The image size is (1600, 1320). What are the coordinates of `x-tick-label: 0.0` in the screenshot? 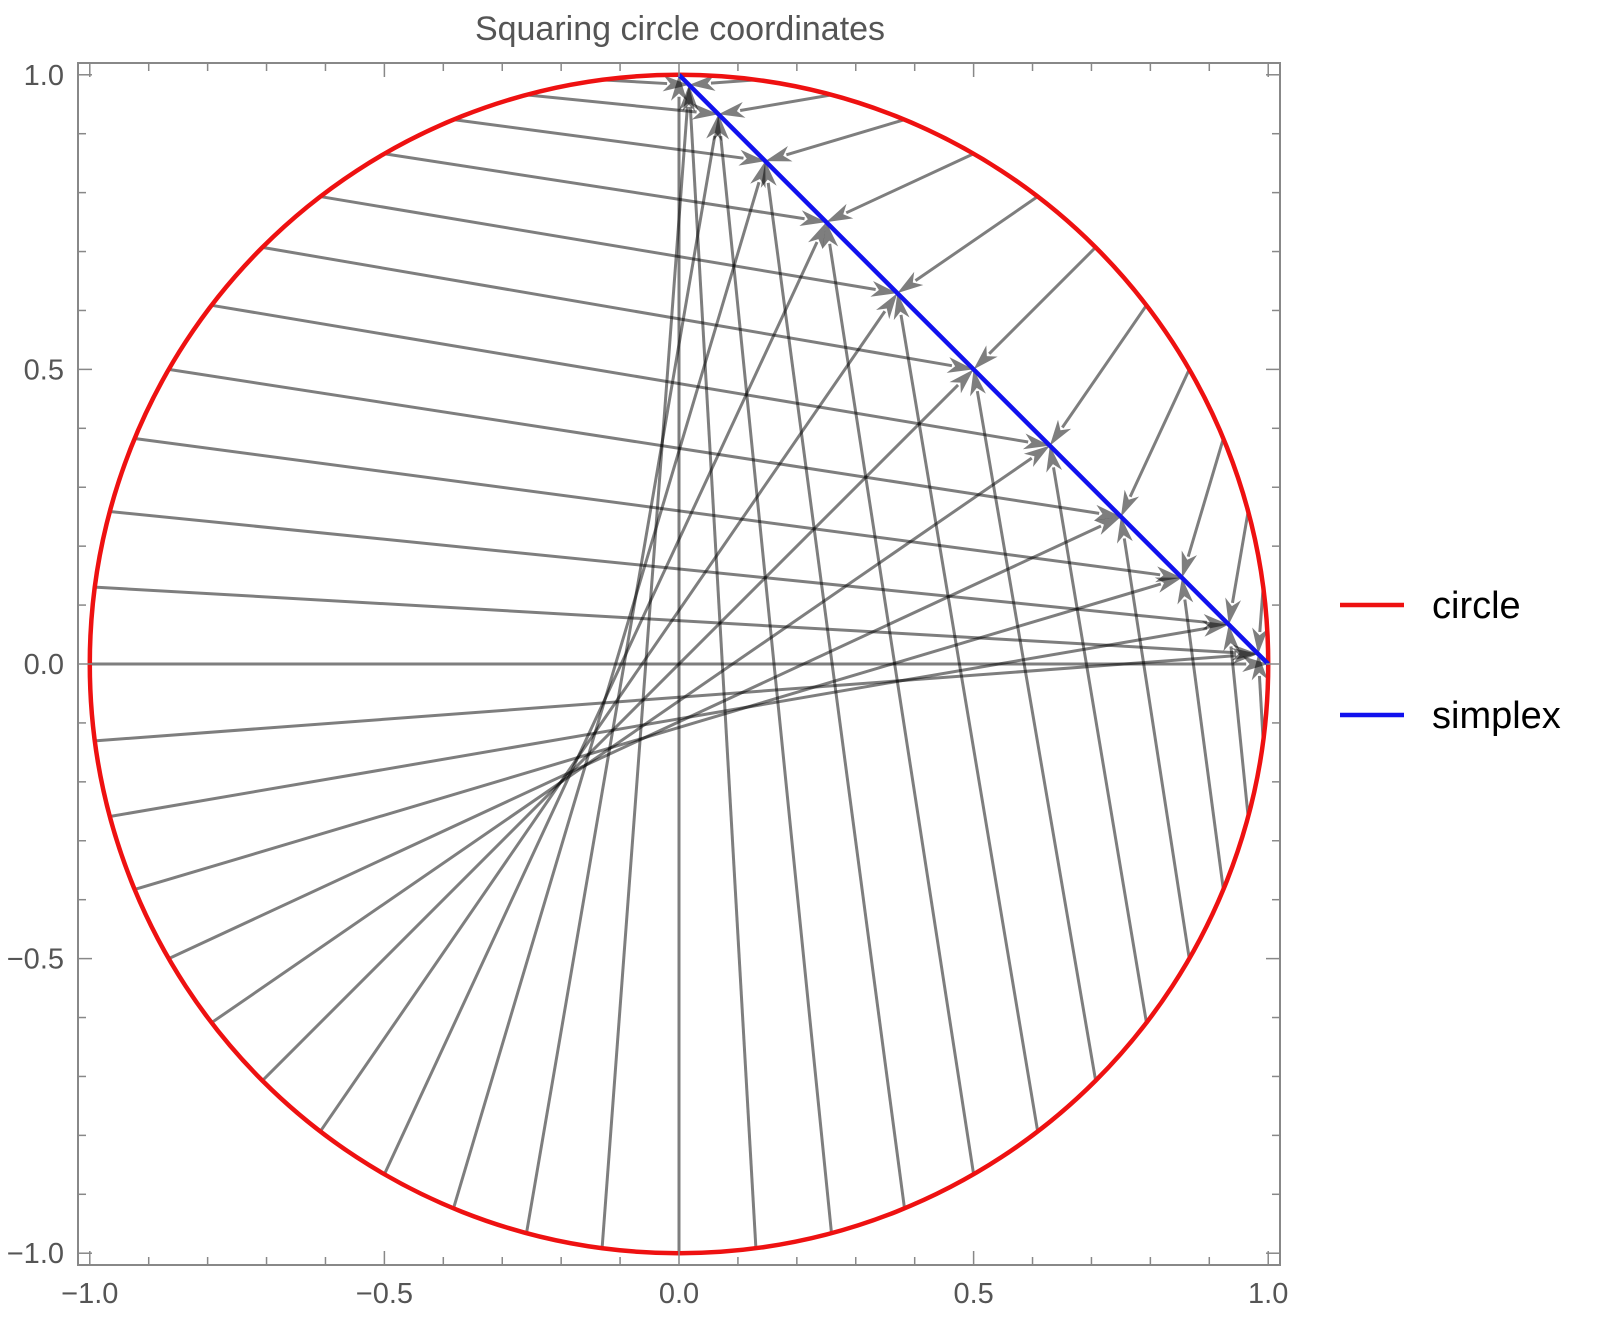 It's located at (679, 1294).